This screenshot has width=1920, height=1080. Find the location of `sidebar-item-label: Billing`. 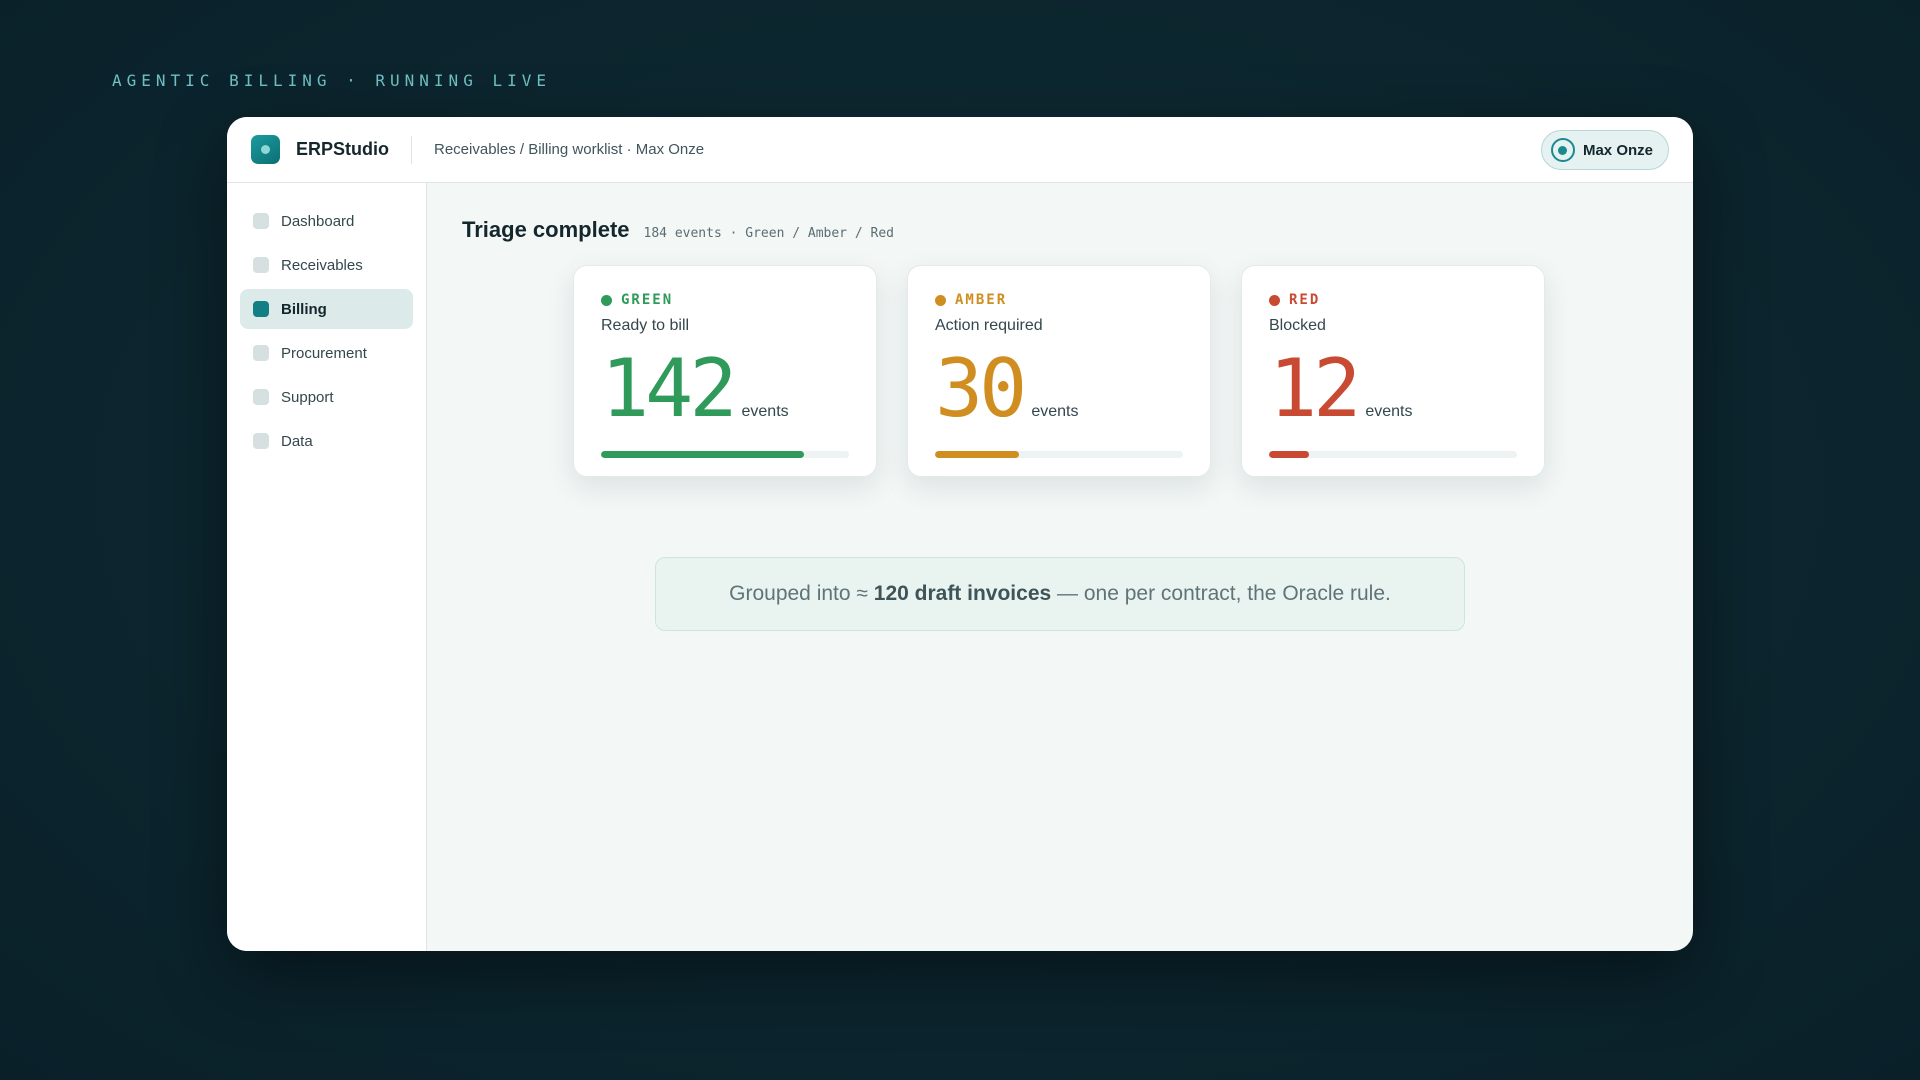

sidebar-item-label: Billing is located at coordinates (304, 309).